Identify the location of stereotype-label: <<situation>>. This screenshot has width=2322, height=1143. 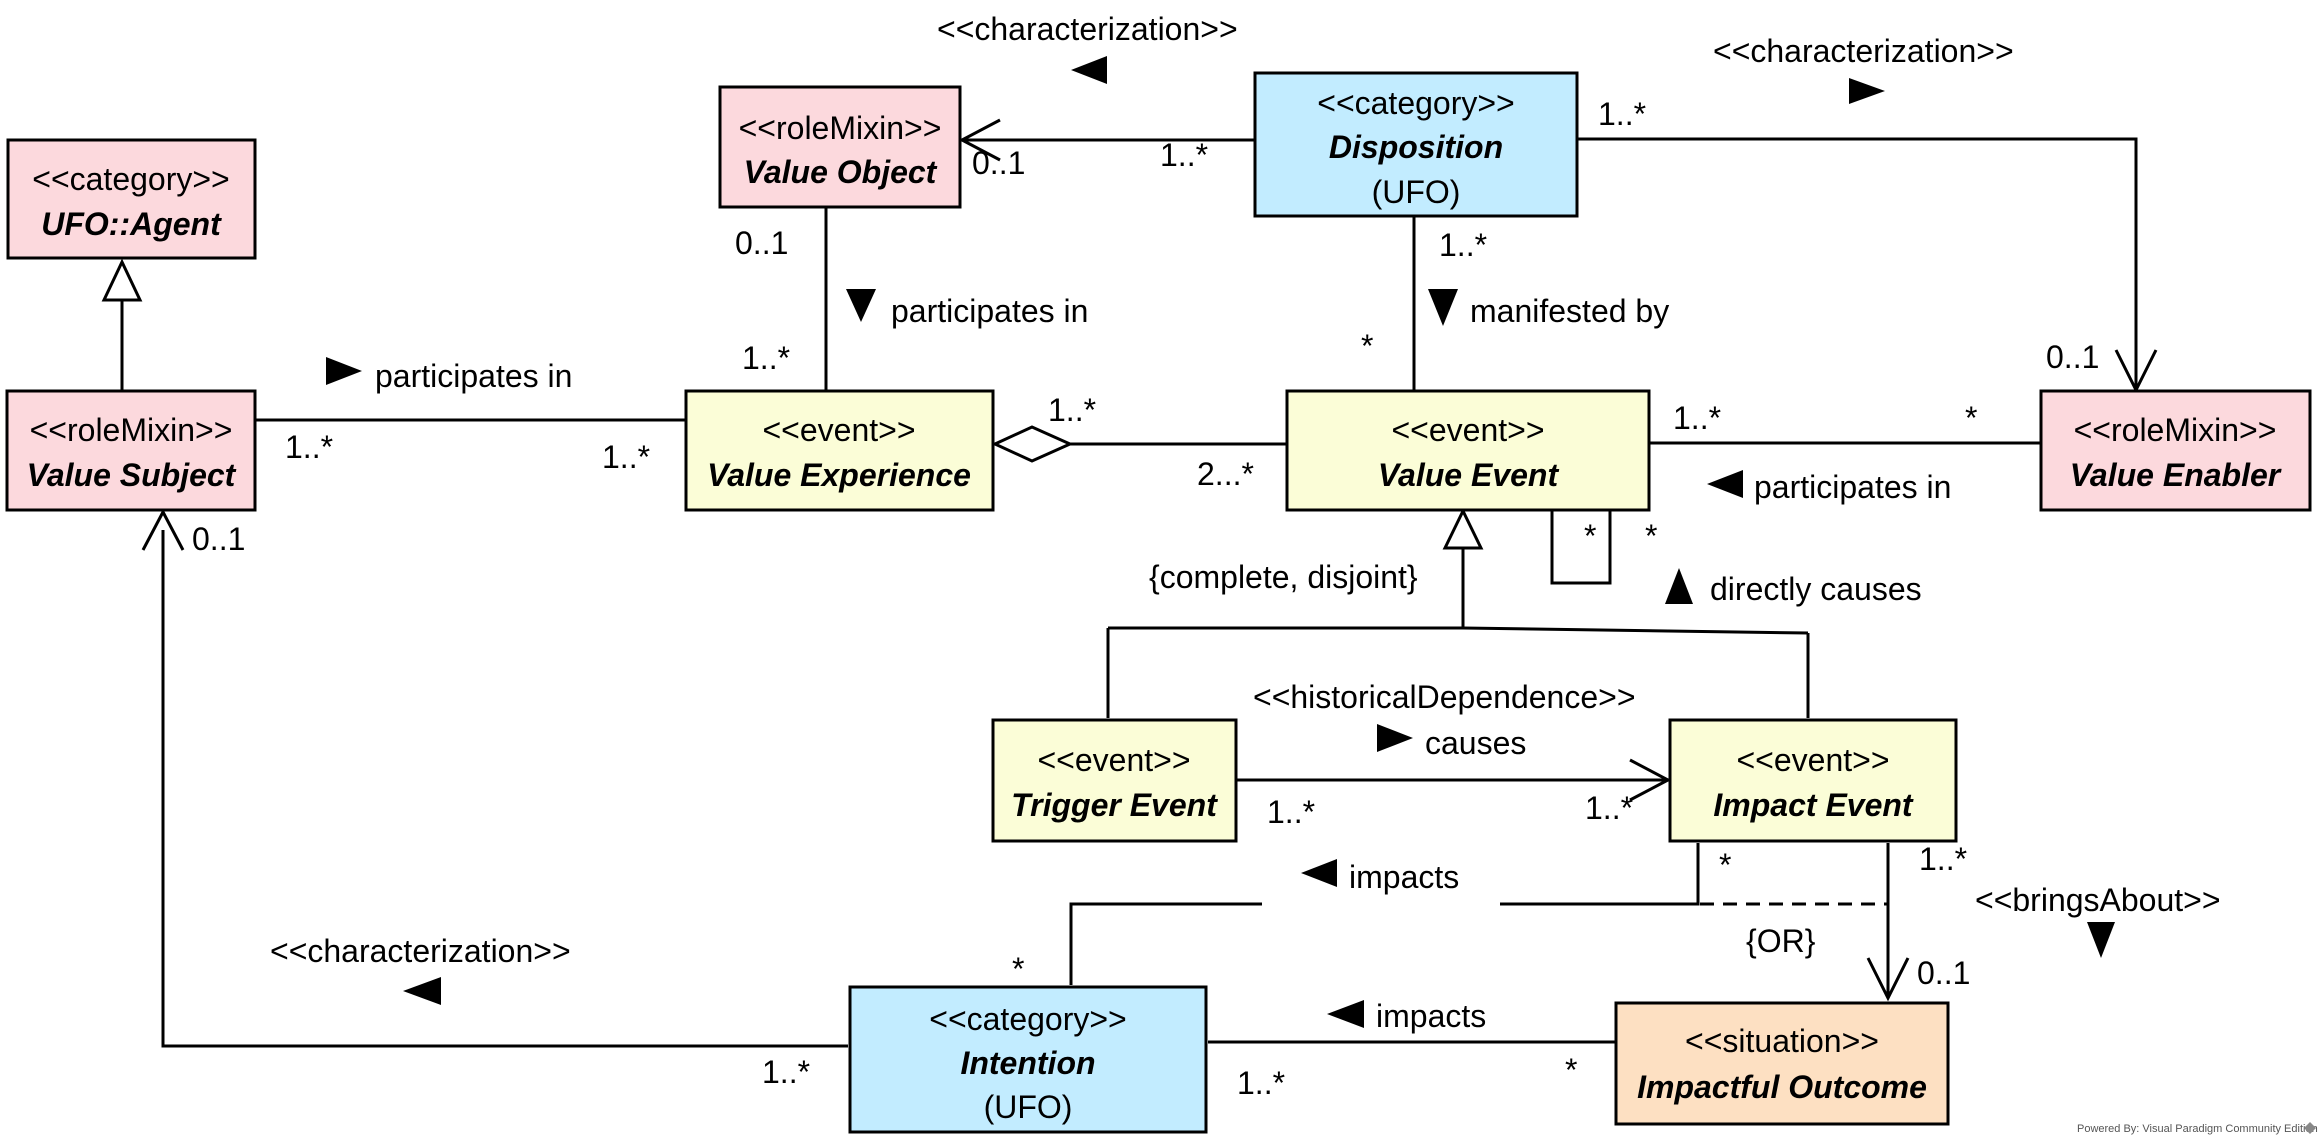
(1782, 1041).